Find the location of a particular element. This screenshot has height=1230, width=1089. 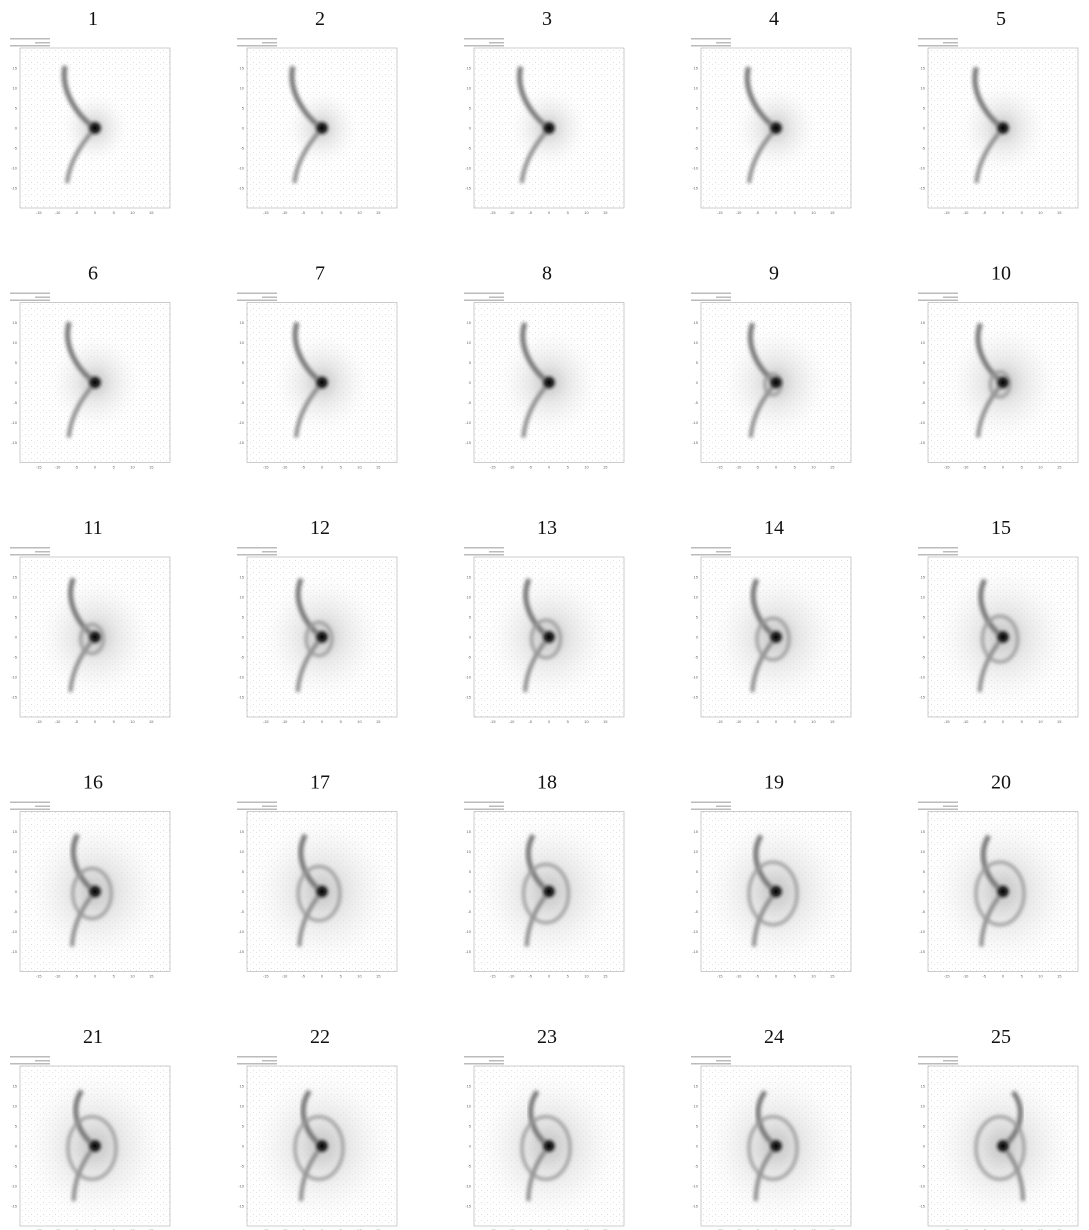

panel: 9 -15 -15 -10 -10 -5 -5 0 0 5 5 10 10 15 15 is located at coordinates (771, 366).